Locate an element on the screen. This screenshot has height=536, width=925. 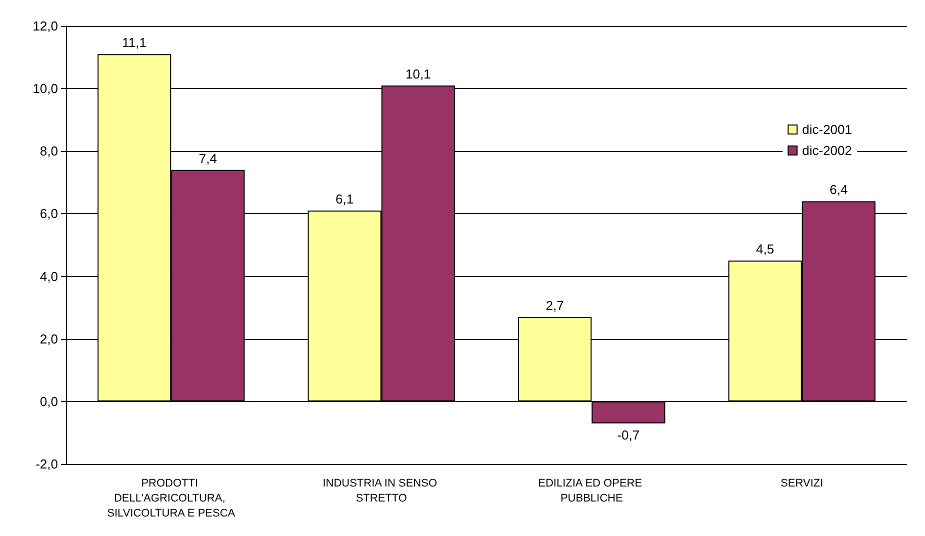
y-tick-label: 4,0 is located at coordinates (49, 276).